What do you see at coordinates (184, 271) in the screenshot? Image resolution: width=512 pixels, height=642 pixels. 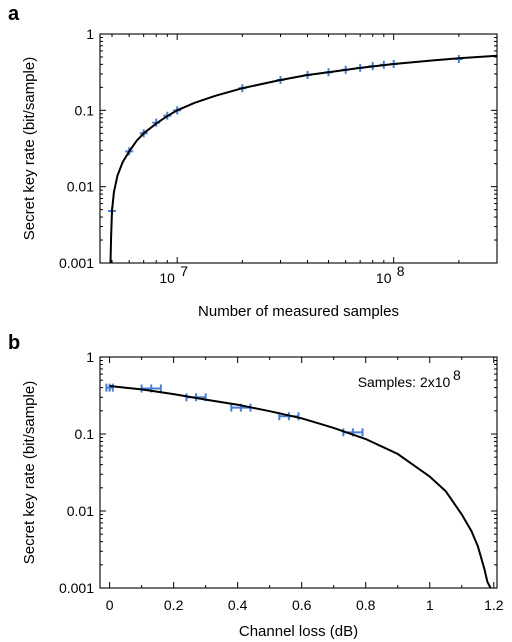 I see `x-tick-exponent: 7` at bounding box center [184, 271].